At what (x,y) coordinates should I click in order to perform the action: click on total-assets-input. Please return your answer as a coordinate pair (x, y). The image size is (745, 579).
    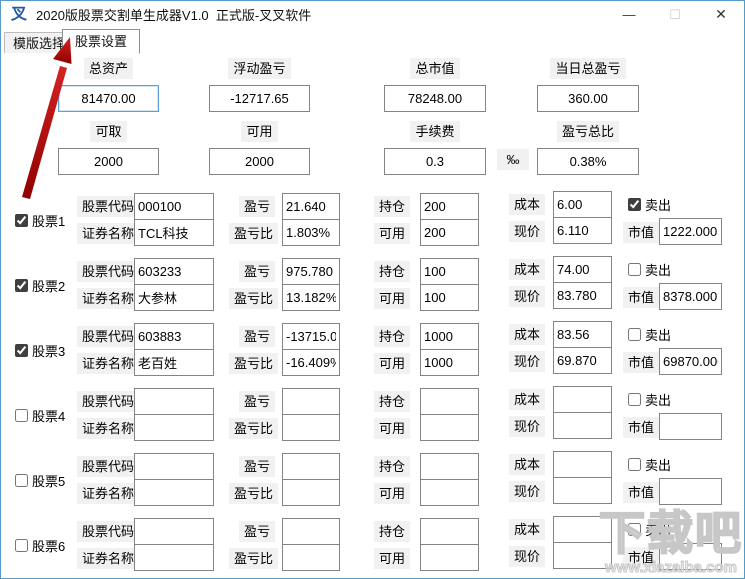
    Looking at the image, I should click on (108, 98).